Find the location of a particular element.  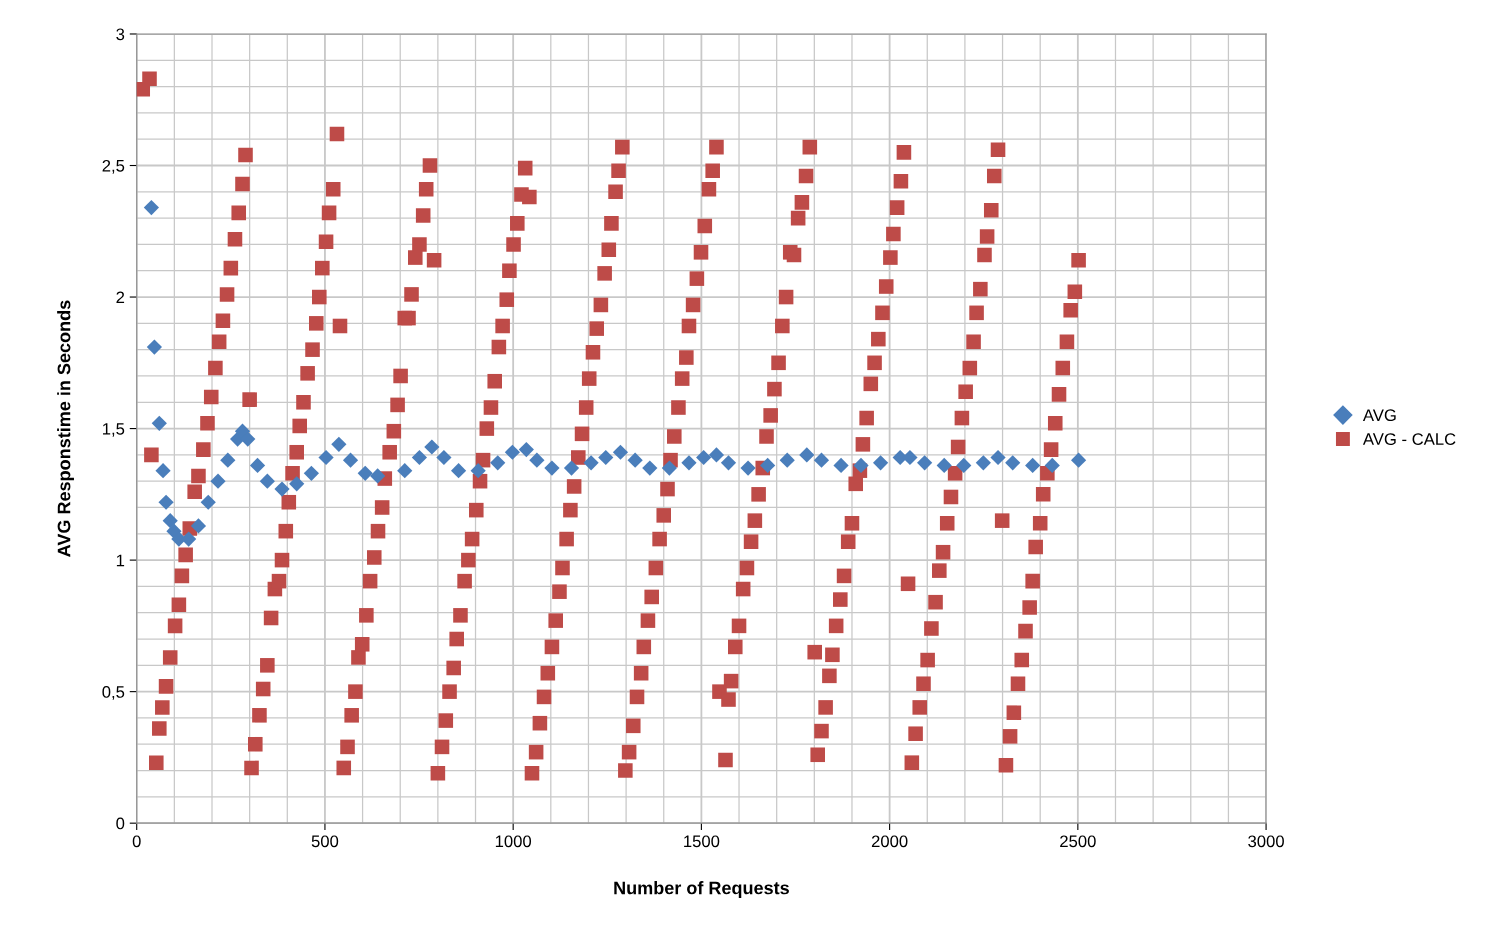

y-tick-label: 0,5 is located at coordinates (113, 693).